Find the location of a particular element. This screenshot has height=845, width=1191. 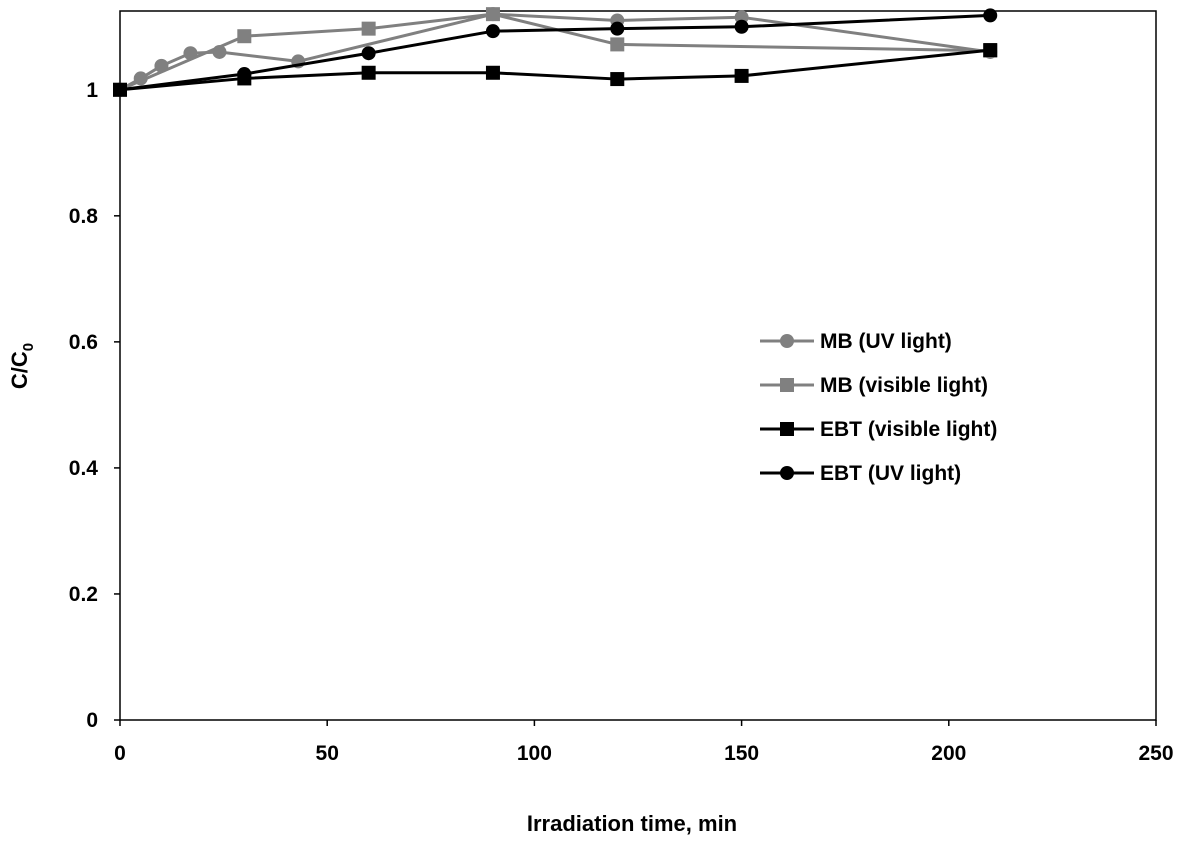

y-tick-label: 0 is located at coordinates (92, 720).